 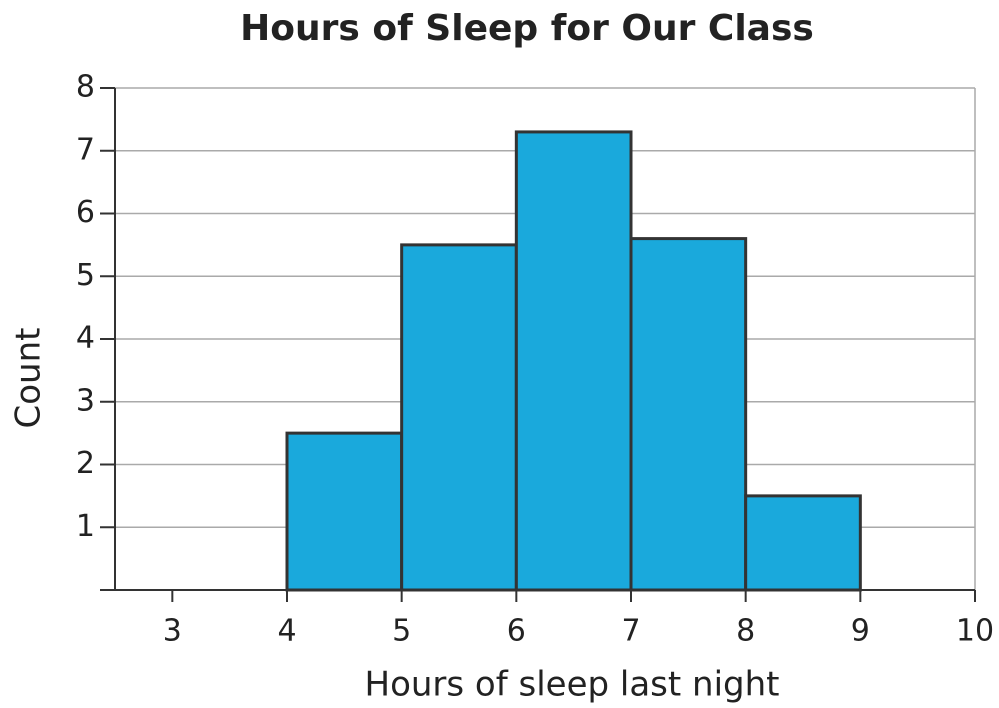 What do you see at coordinates (85, 526) in the screenshot?
I see `y-tick-label: 1` at bounding box center [85, 526].